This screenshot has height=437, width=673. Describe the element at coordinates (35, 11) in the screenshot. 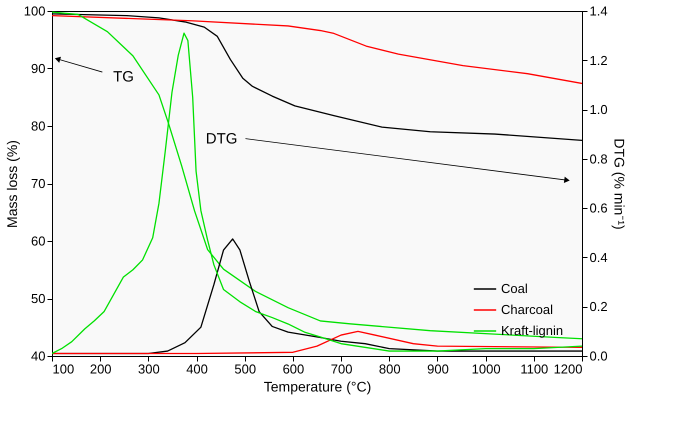

I see `y-tick-label: 100` at that location.